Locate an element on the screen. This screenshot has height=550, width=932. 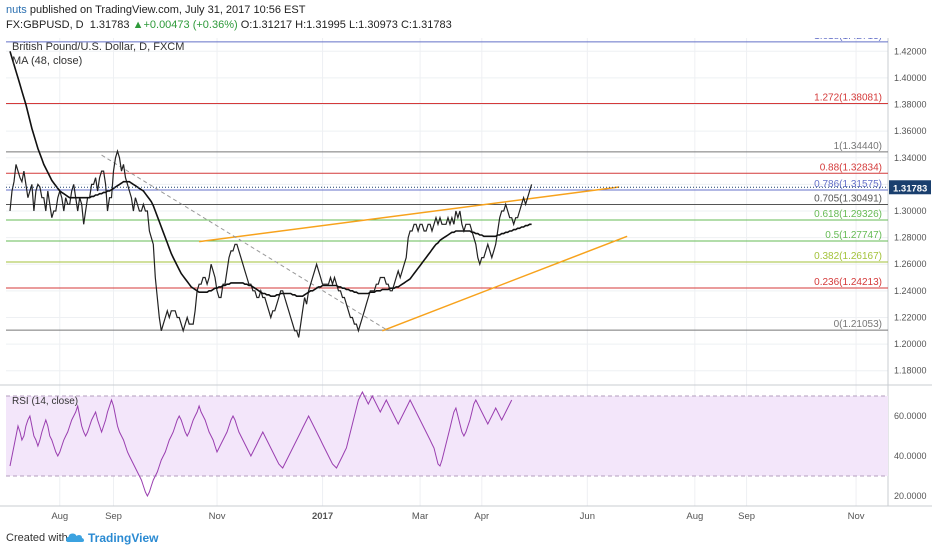
trendline-upper-channel is located at coordinates (409, 214).